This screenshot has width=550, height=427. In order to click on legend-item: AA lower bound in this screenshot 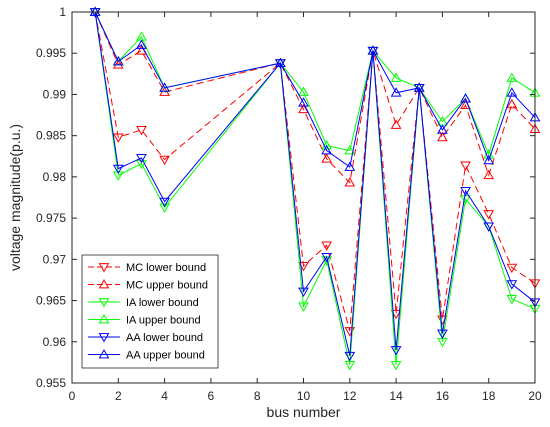, I will do `click(145, 338)`.